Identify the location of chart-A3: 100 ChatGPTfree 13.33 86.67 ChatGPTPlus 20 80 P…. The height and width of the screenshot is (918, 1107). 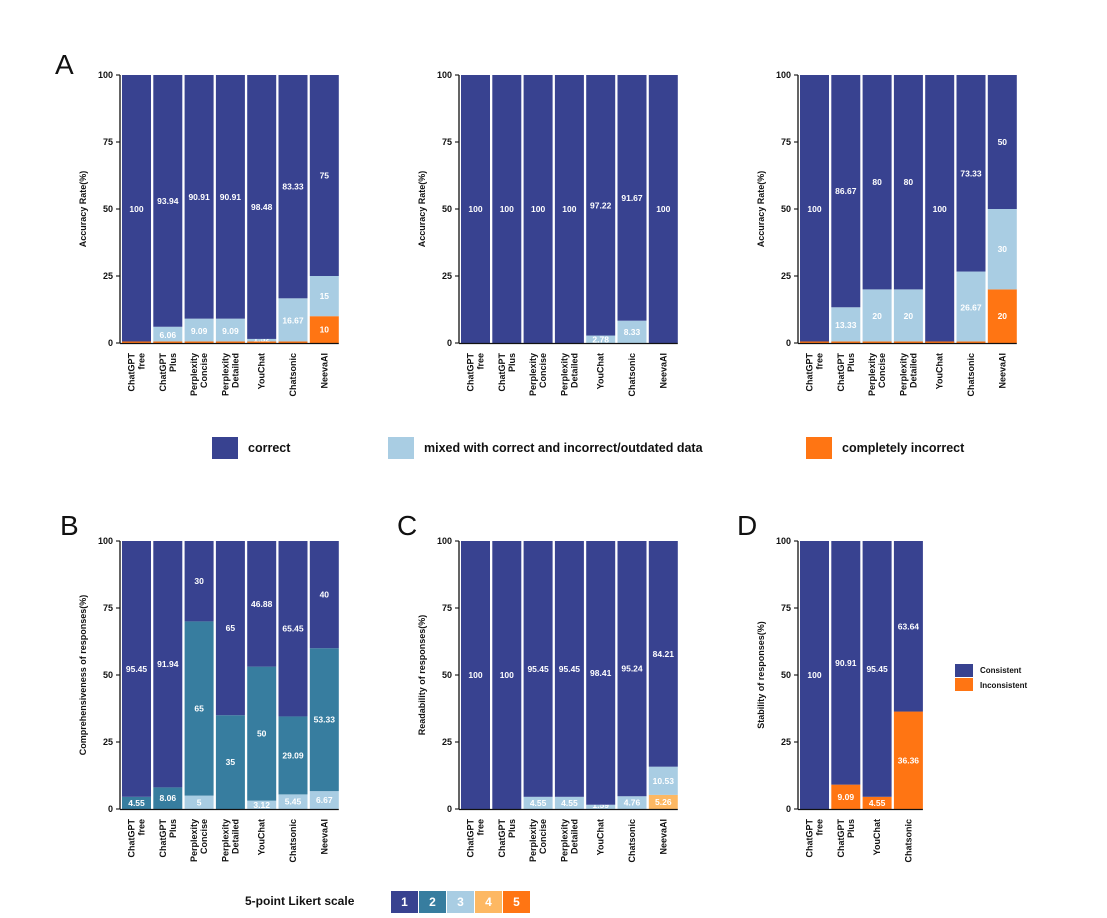
(886, 233).